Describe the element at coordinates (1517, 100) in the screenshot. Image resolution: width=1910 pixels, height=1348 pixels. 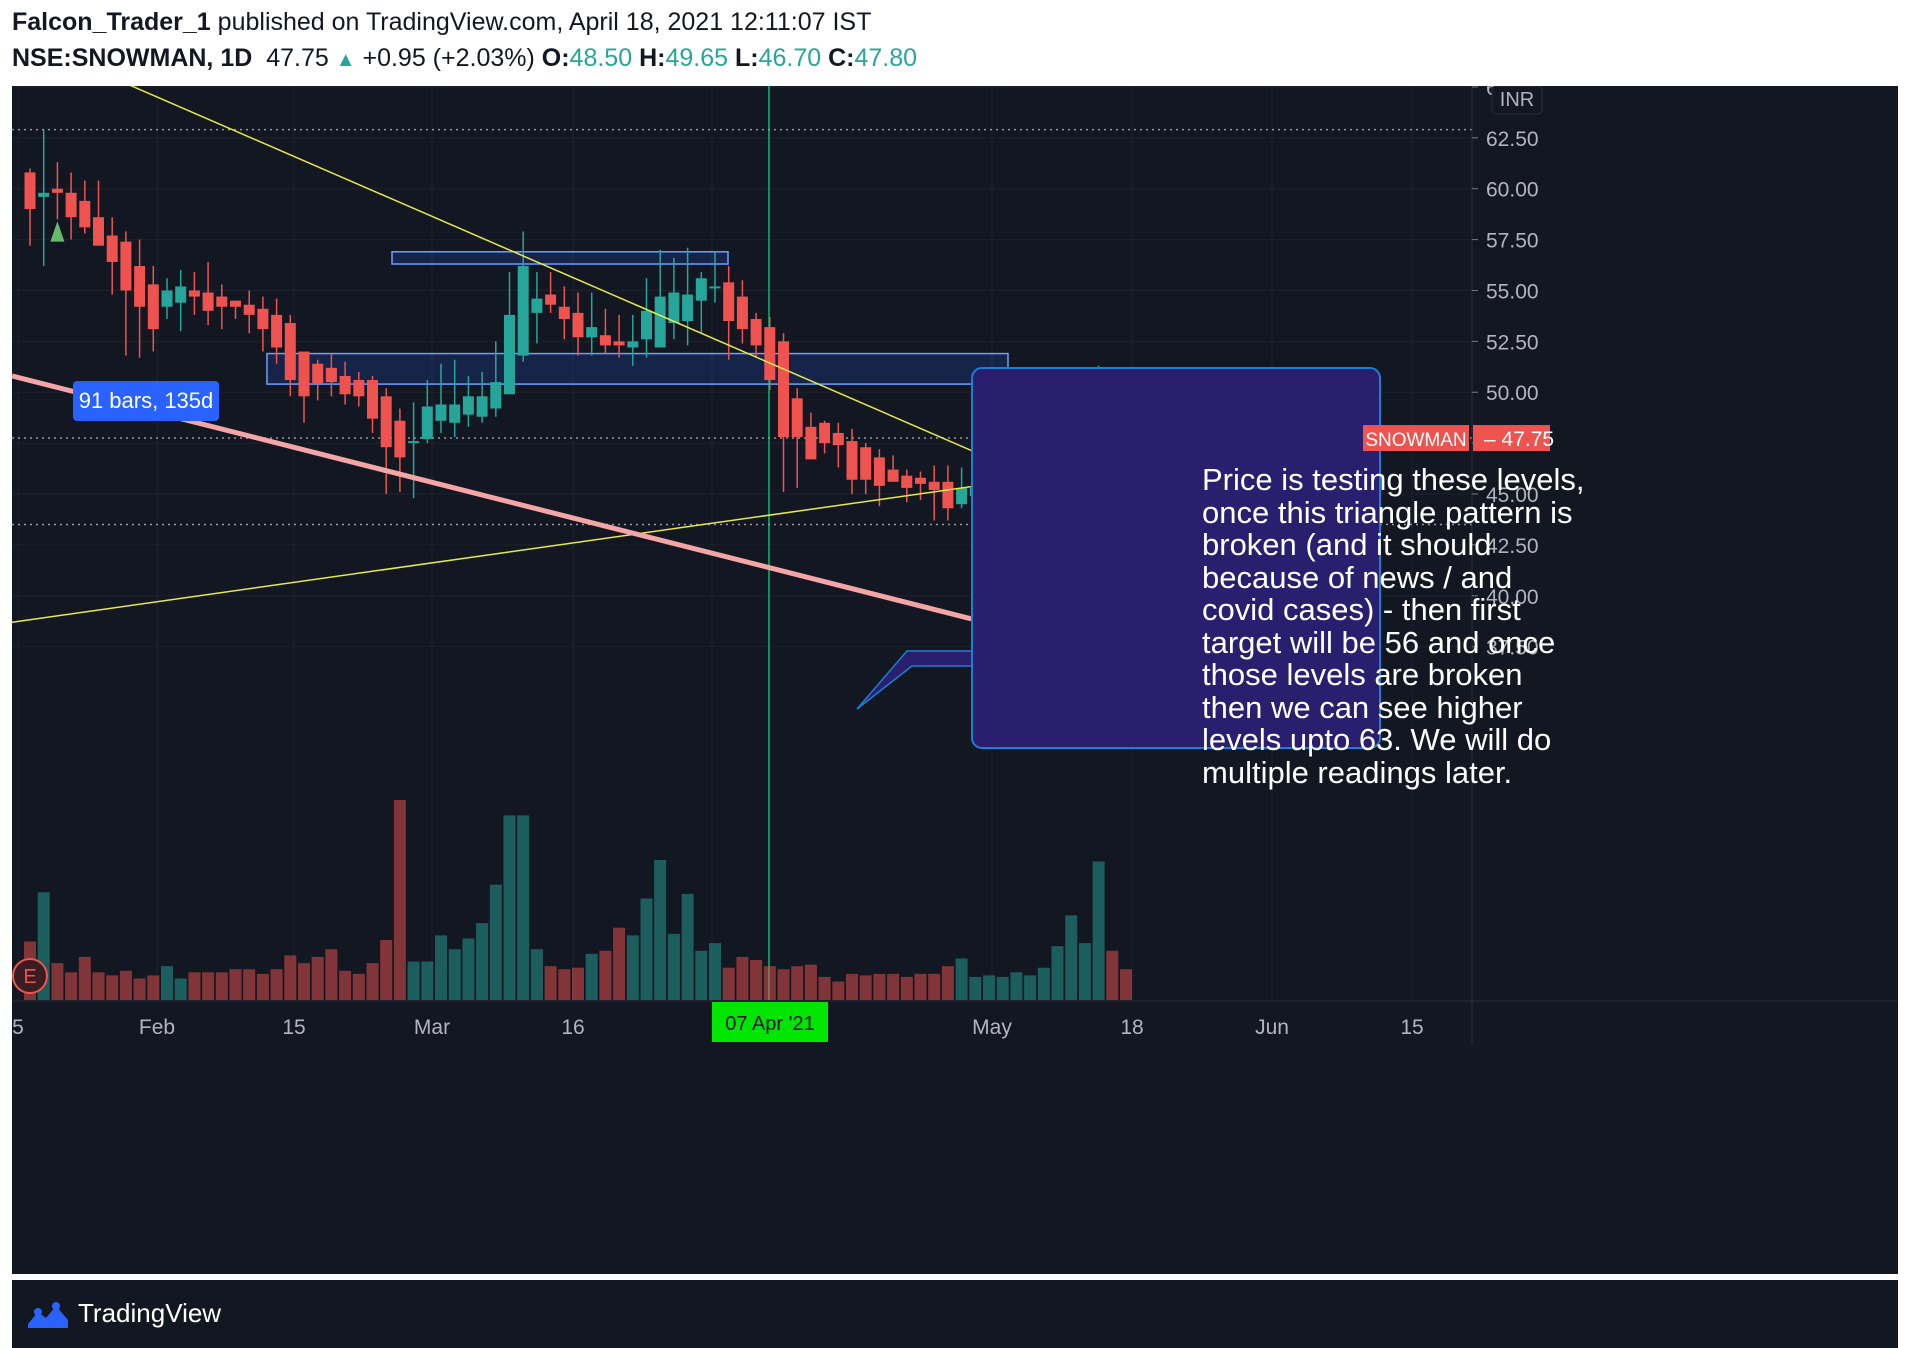
I see `currency-badge` at that location.